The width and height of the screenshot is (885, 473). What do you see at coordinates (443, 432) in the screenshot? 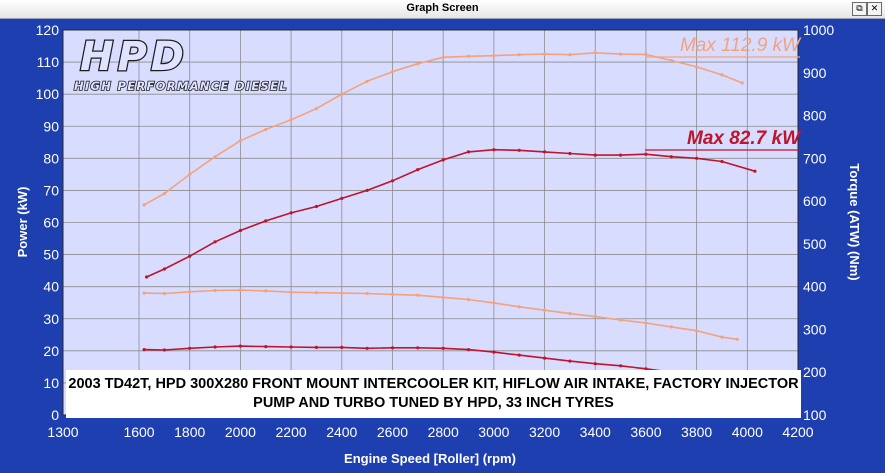
I see `x-tick-label: 2800` at bounding box center [443, 432].